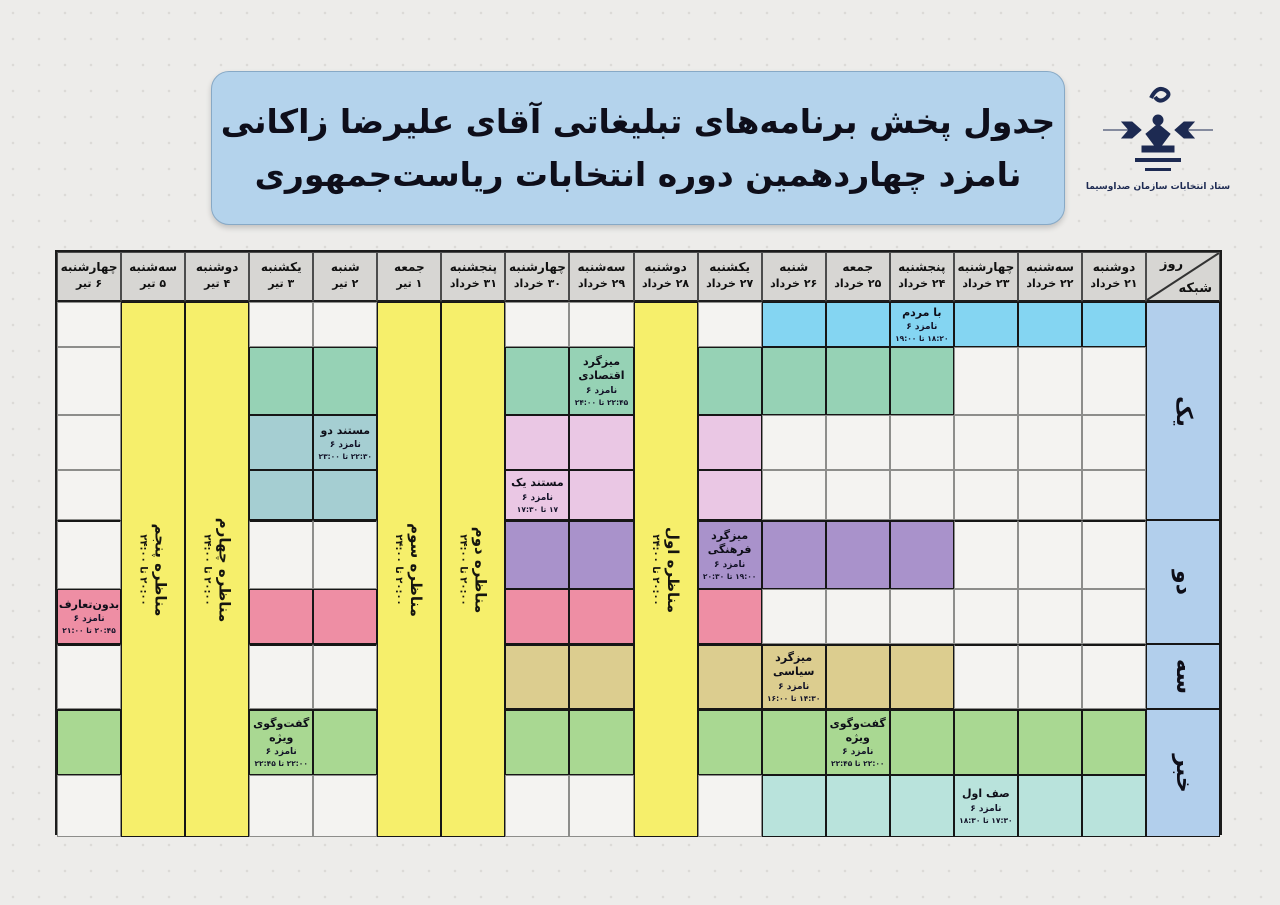  I want to click on cell-r5-c9, so click(537, 554).